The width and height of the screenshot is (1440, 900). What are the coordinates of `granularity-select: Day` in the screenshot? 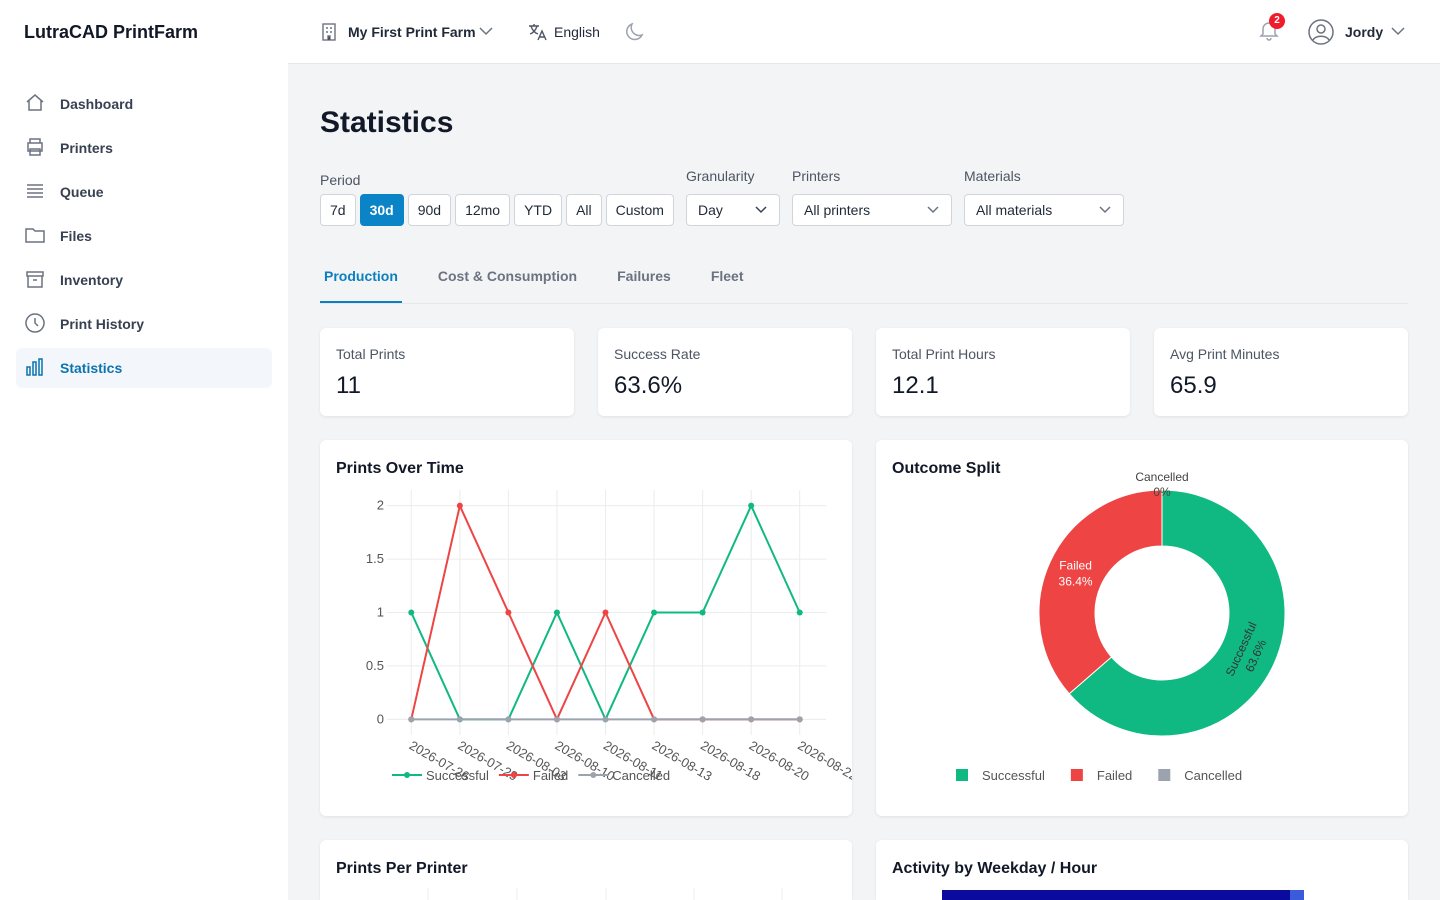 It's located at (733, 210).